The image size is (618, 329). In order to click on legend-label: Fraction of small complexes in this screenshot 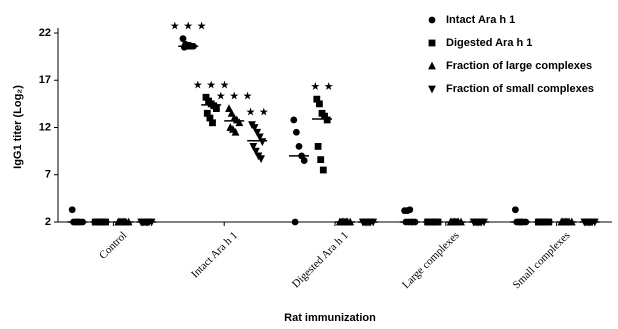, I will do `click(520, 89)`.